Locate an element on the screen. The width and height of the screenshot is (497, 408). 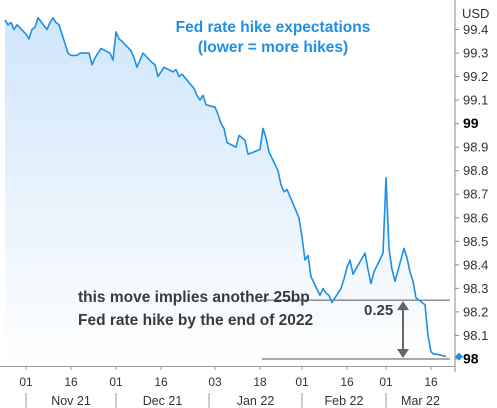
y-tick-label: 98 is located at coordinates (471, 358).